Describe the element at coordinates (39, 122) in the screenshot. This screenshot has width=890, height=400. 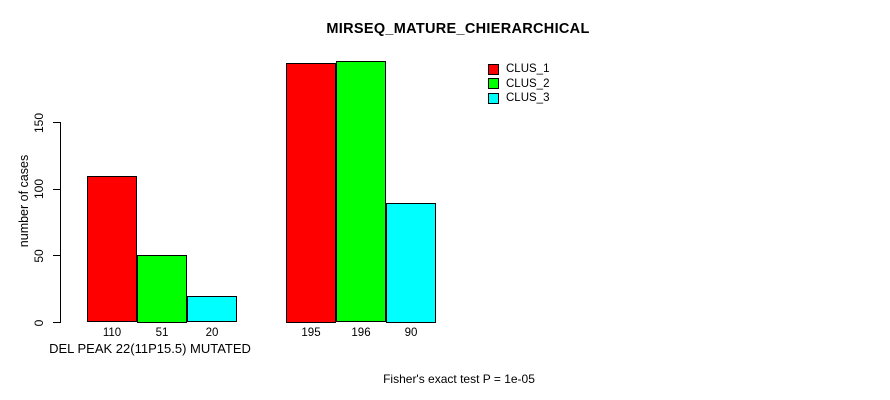
I see `y-tick-label-150: 150` at that location.